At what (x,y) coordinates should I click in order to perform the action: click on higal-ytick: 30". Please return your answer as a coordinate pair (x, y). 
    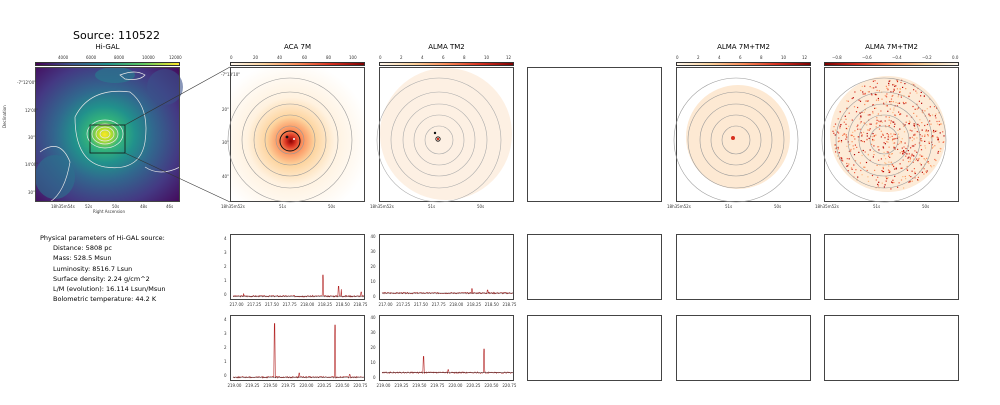
    Looking at the image, I should click on (31, 137).